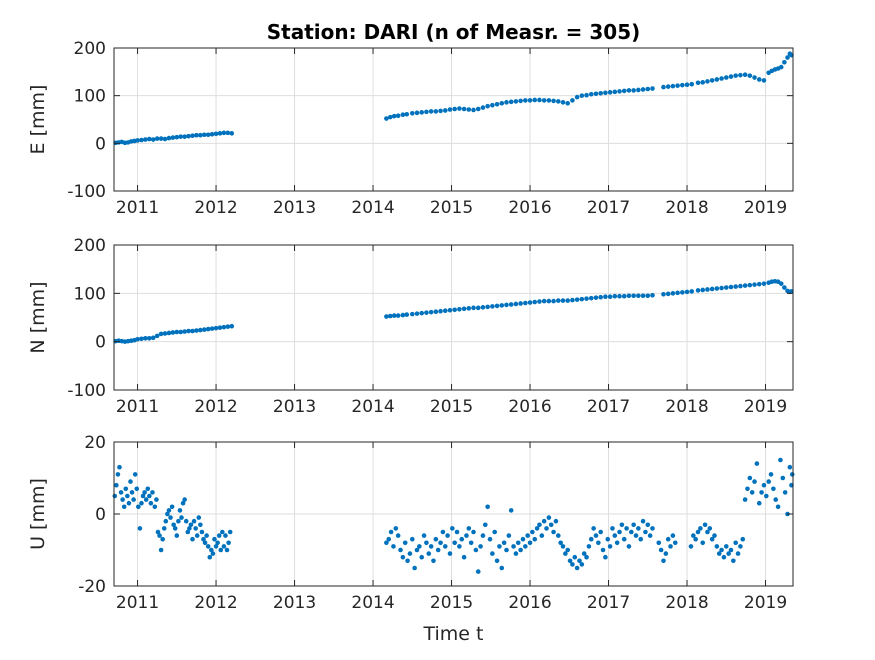  Describe the element at coordinates (372, 208) in the screenshot. I see `panel-0-xtick-label-3: 2014` at that location.